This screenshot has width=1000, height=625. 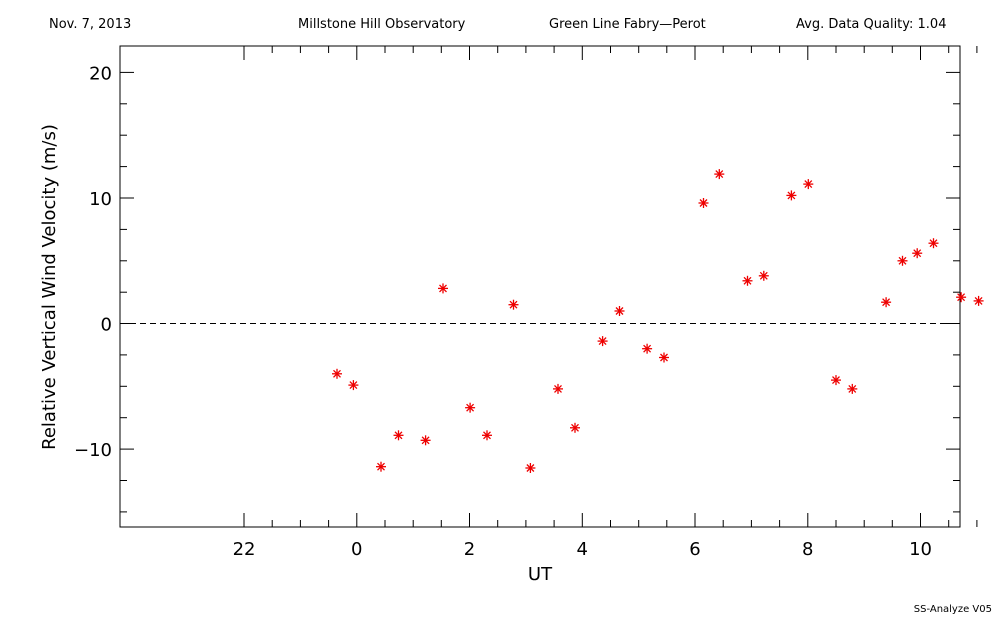 I want to click on x-tick-label: 10, so click(x=920, y=549).